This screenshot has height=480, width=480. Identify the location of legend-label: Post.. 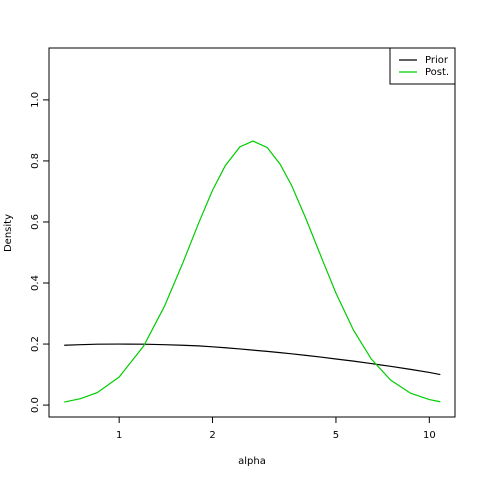
(437, 72).